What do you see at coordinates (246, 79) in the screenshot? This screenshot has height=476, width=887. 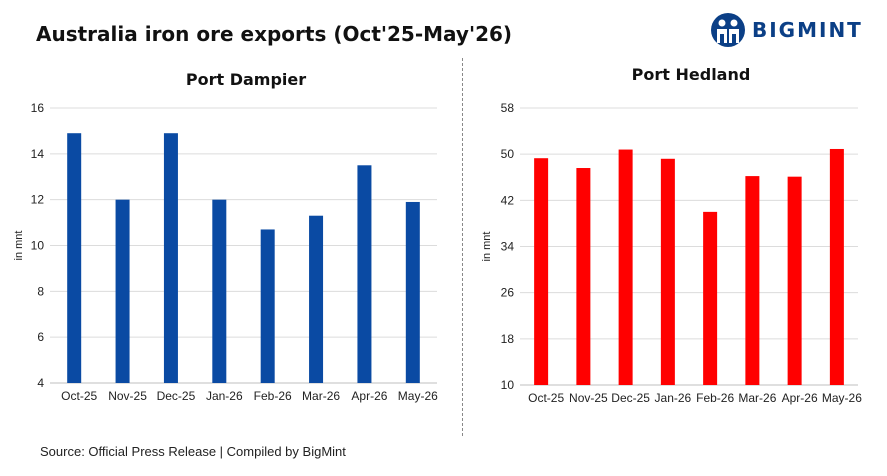 I see `chart-title: Port Dampier` at bounding box center [246, 79].